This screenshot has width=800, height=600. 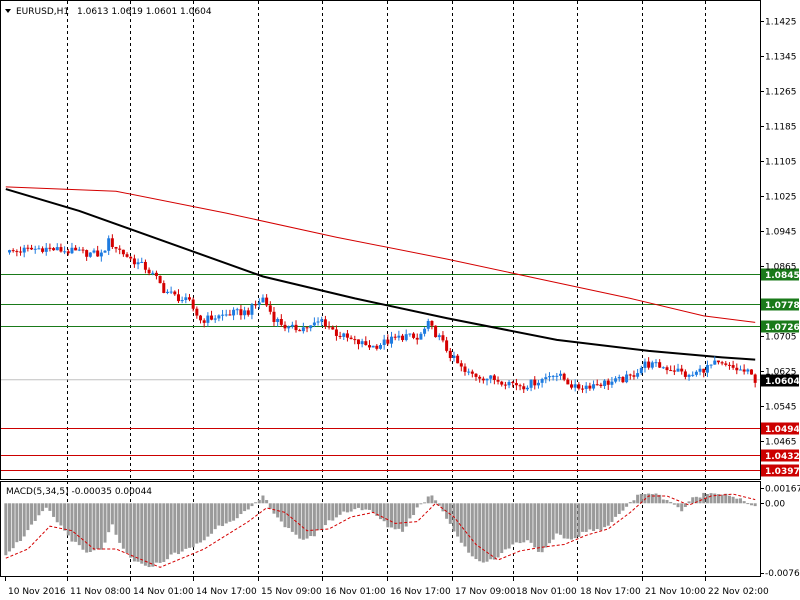 I want to click on y-tick-label: 1.1345, so click(x=781, y=58).